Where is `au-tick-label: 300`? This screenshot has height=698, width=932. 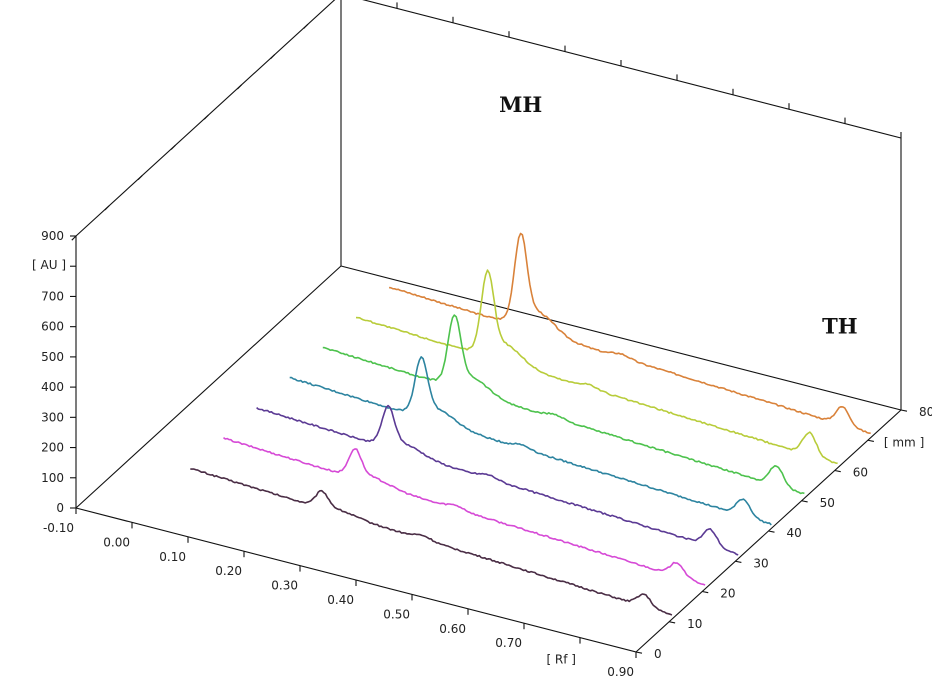
au-tick-label: 300 is located at coordinates (52, 417).